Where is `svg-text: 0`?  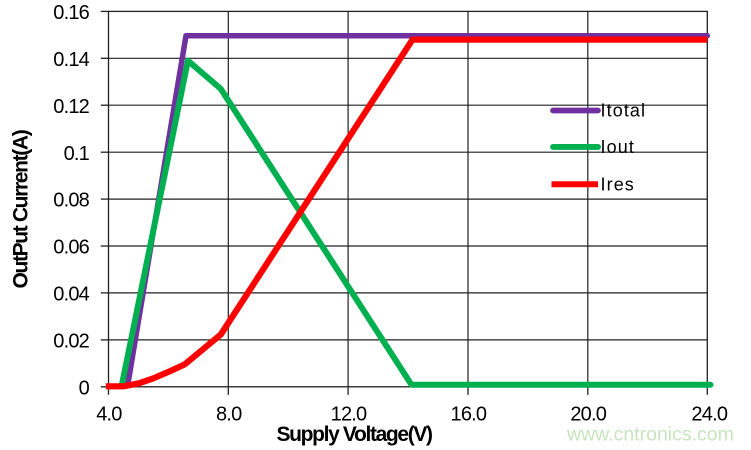 svg-text: 0 is located at coordinates (84, 388).